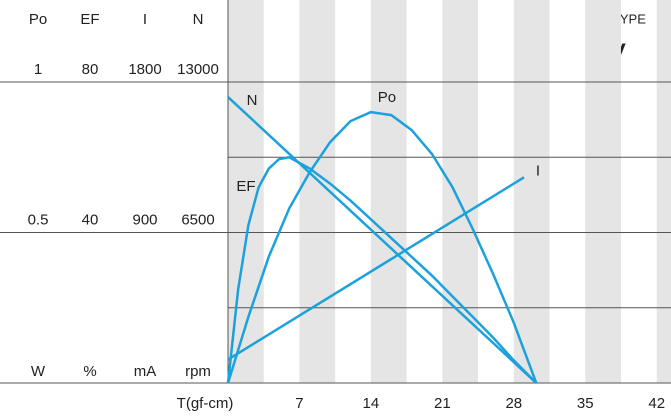 This screenshot has width=671, height=417. I want to click on y-tick-label: 13000, so click(198, 69).